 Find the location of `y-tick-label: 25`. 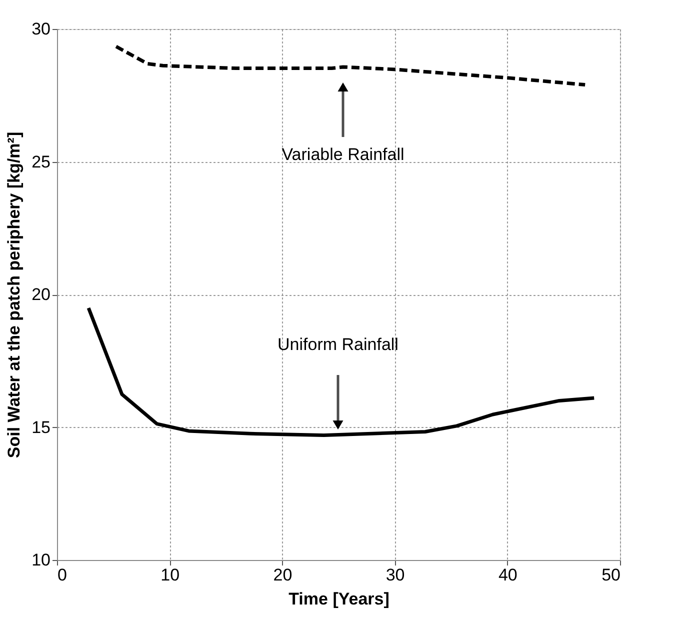

y-tick-label: 25 is located at coordinates (41, 162).